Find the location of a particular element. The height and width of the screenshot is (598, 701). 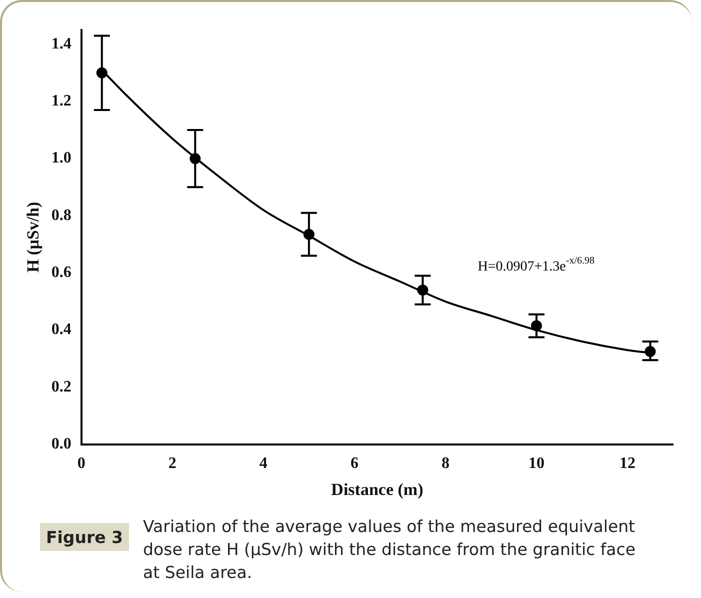

y-tick-label: 1.4 is located at coordinates (61, 43).